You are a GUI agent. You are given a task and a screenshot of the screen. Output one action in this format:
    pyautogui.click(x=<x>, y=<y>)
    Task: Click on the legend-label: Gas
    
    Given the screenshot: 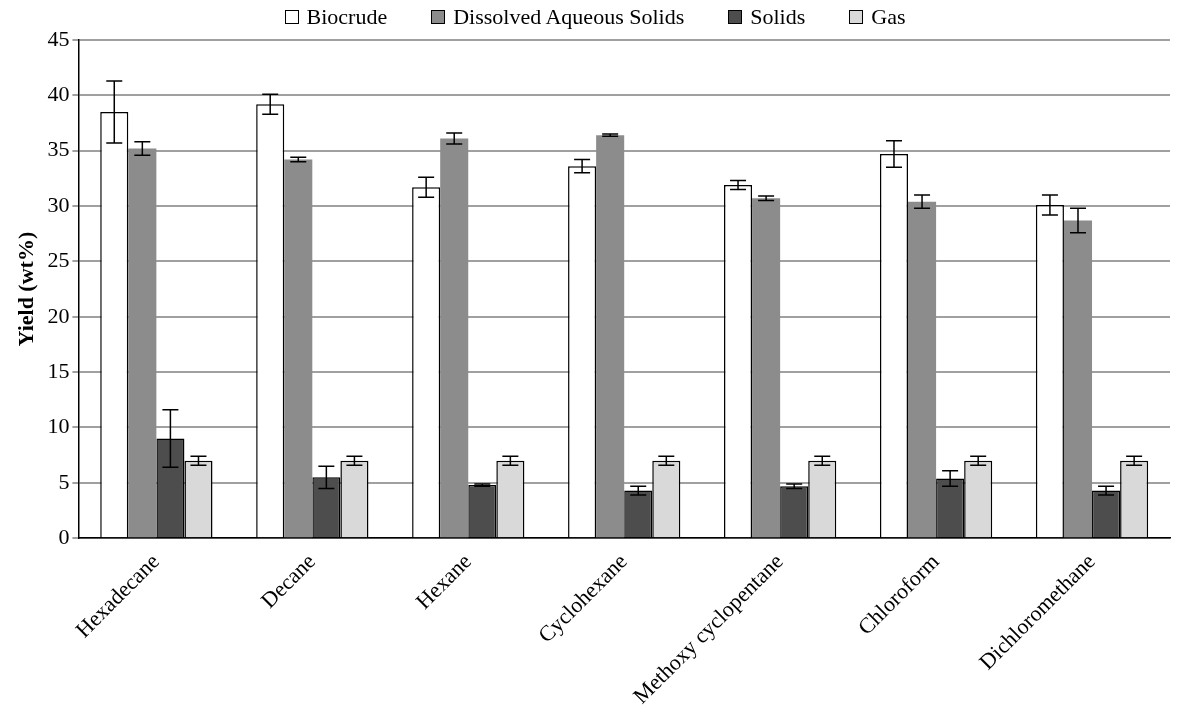 What is the action you would take?
    pyautogui.click(x=888, y=17)
    